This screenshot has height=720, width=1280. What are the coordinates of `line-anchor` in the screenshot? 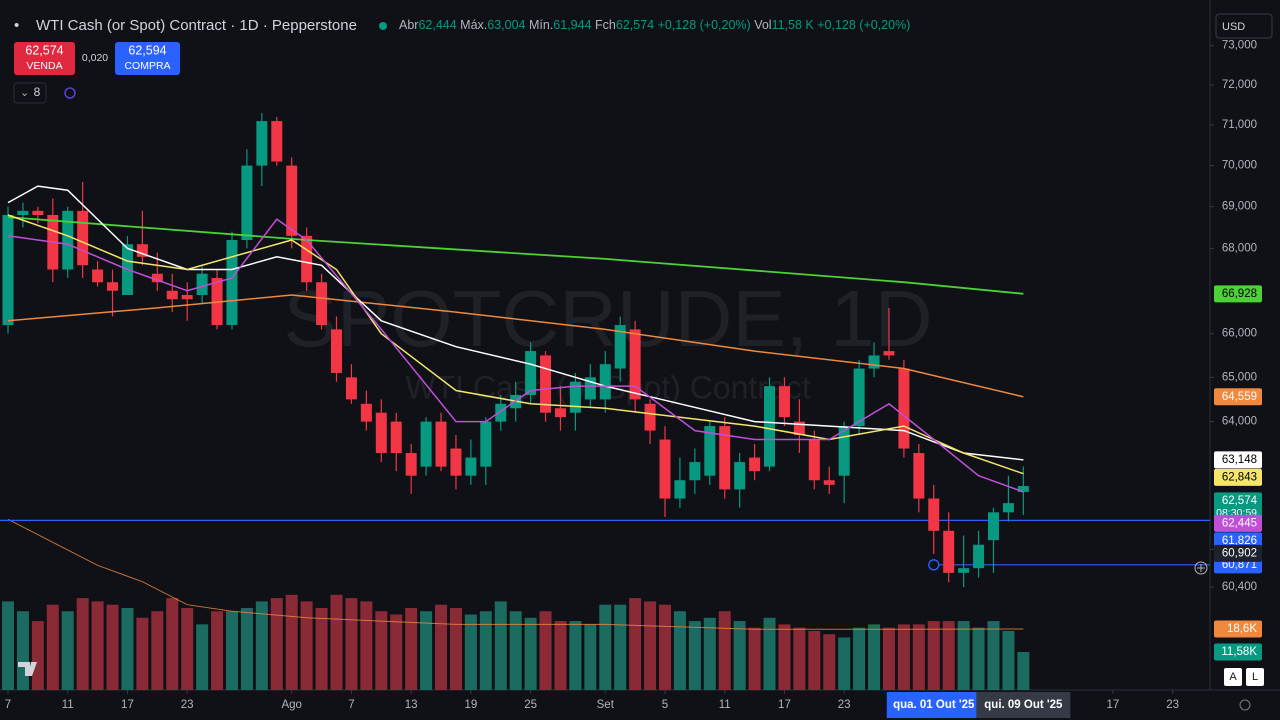 It's located at (934, 565).